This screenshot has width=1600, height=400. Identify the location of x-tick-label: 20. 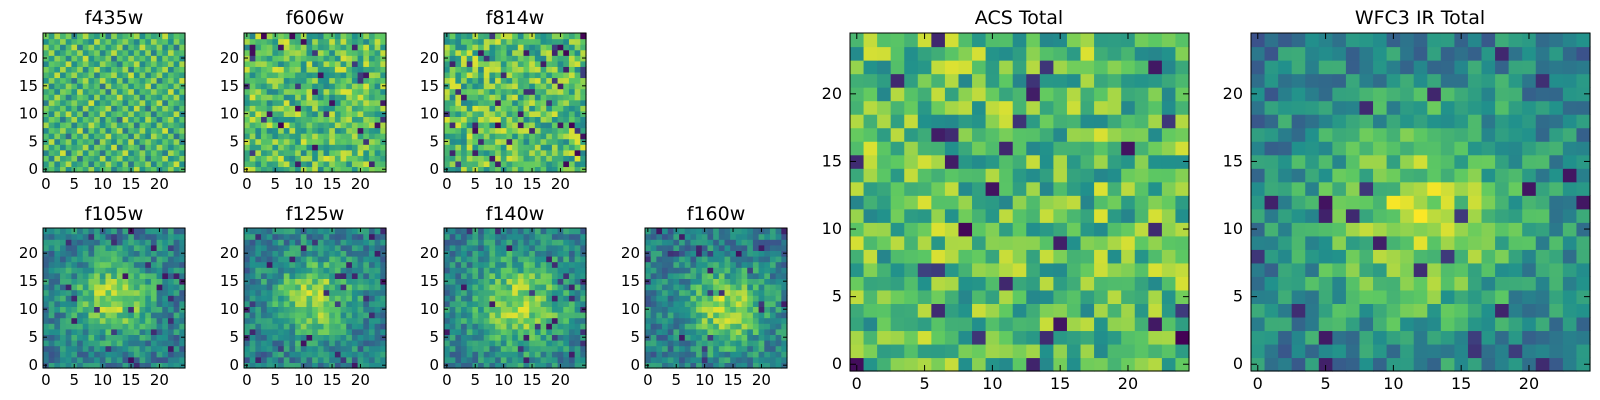
(360, 380).